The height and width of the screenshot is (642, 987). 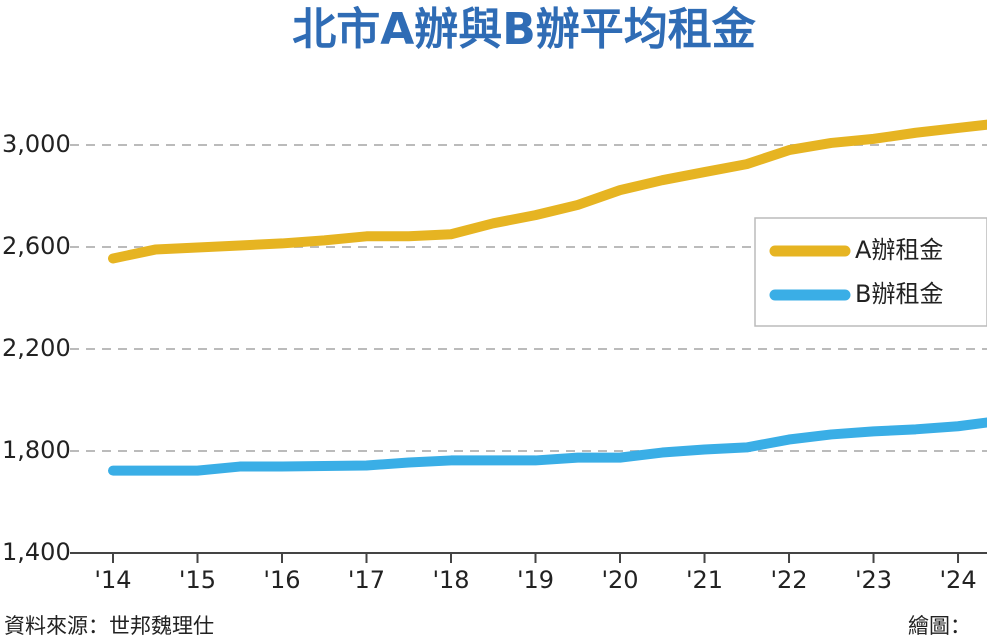 What do you see at coordinates (535, 580) in the screenshot?
I see `x-tick-label: '19` at bounding box center [535, 580].